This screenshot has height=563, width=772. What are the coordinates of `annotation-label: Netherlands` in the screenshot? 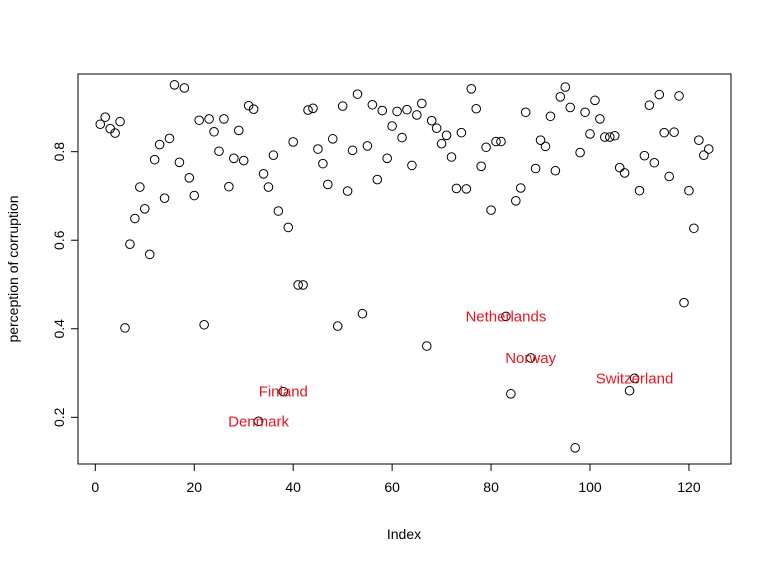 It's located at (505, 316).